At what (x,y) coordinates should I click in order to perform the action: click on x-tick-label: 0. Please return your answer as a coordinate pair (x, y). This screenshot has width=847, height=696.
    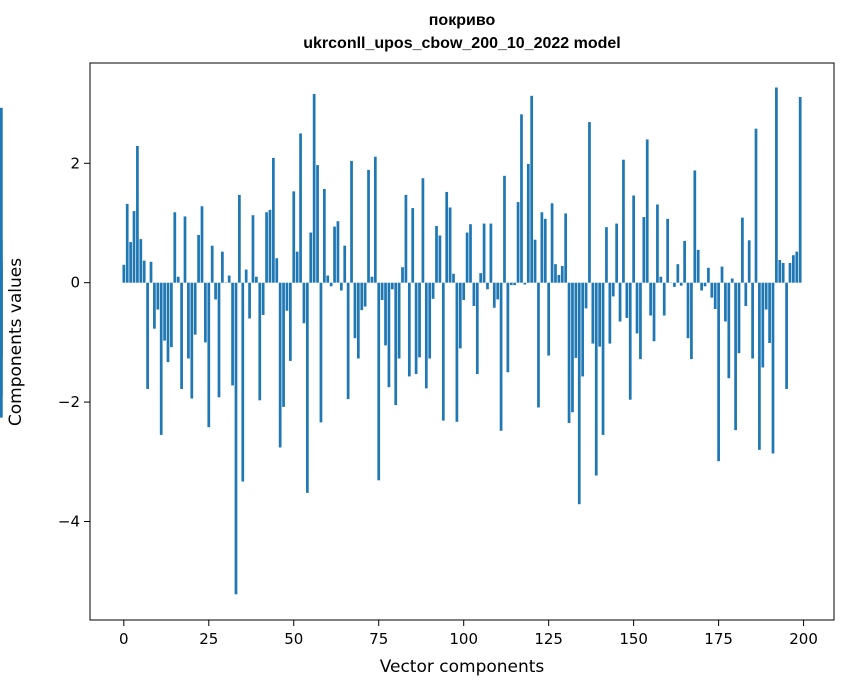
    Looking at the image, I should click on (124, 639).